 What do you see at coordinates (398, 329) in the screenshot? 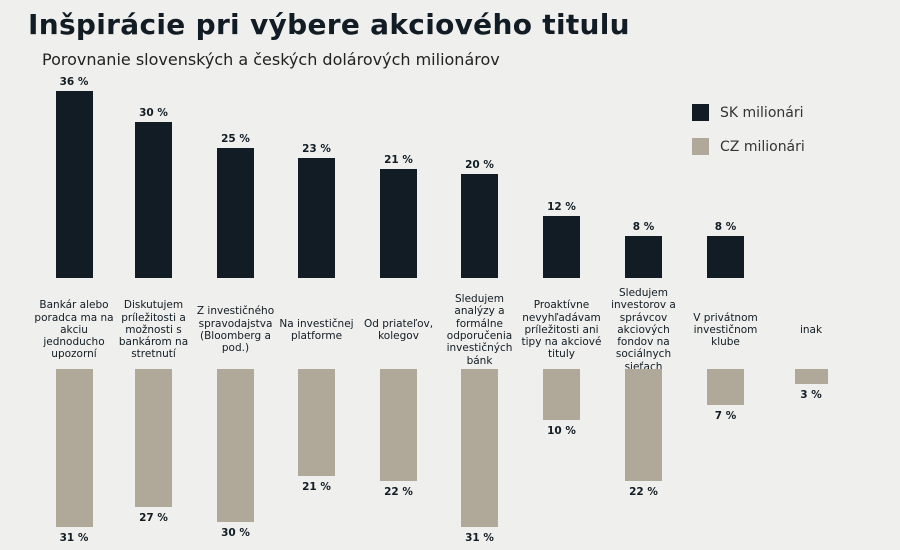
I see `category-label: Od priateľov, kolegov` at bounding box center [398, 329].